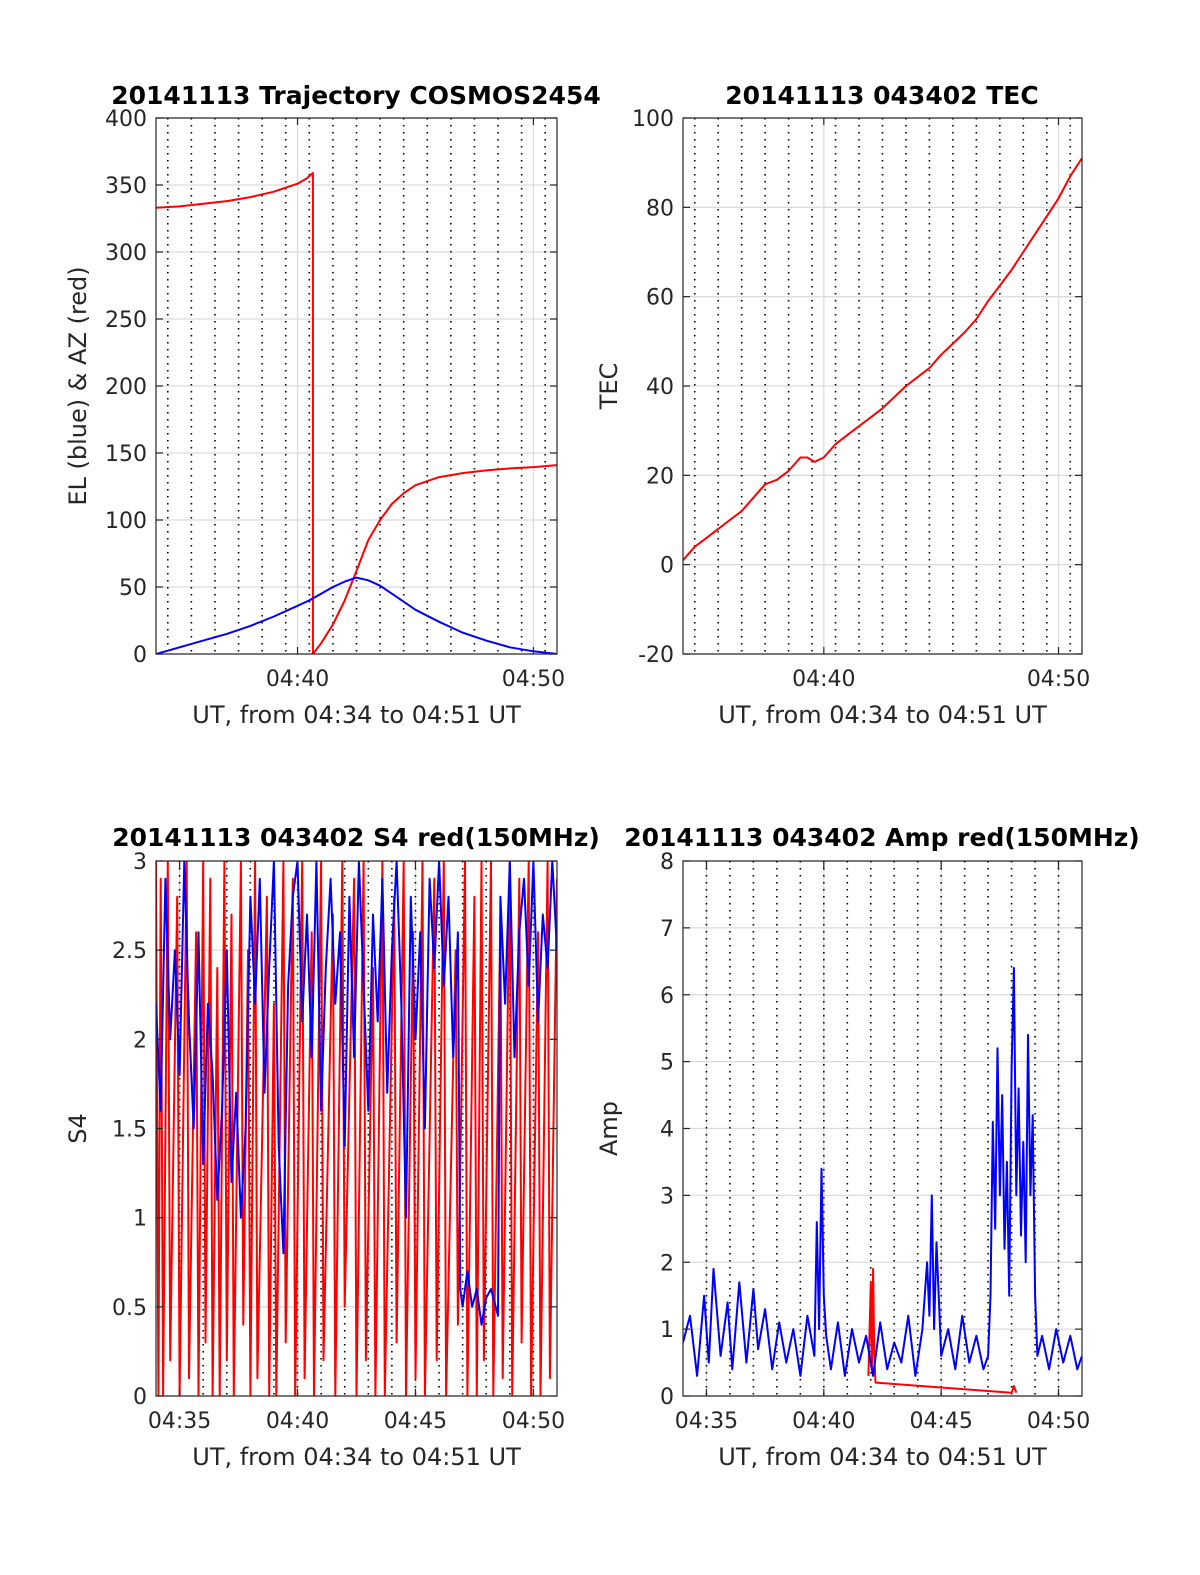  Describe the element at coordinates (660, 298) in the screenshot. I see `y-tick-label: 60` at that location.